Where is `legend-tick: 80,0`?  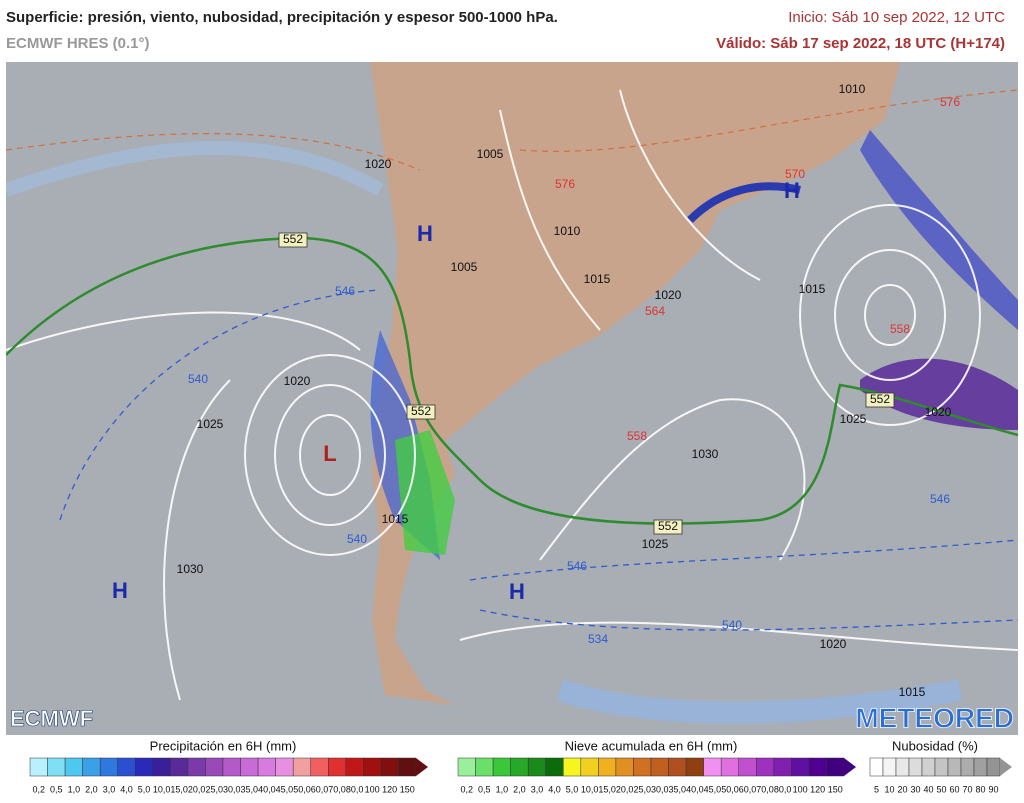
legend-tick: 80,0 is located at coordinates (355, 789).